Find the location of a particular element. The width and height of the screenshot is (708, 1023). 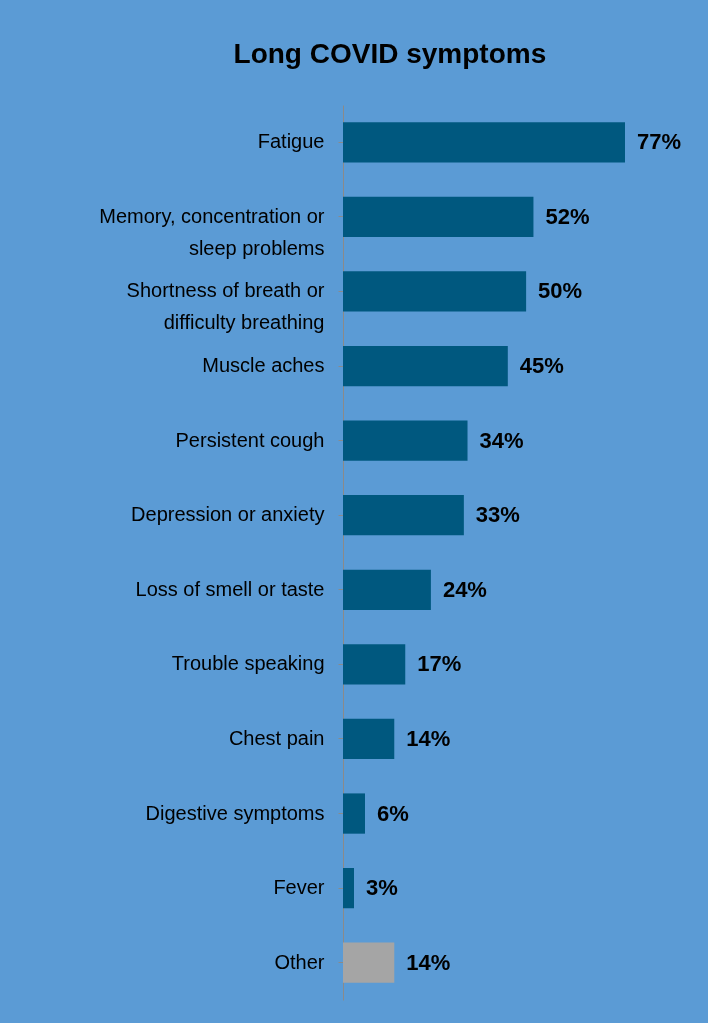

data-label: 24% is located at coordinates (464, 589).